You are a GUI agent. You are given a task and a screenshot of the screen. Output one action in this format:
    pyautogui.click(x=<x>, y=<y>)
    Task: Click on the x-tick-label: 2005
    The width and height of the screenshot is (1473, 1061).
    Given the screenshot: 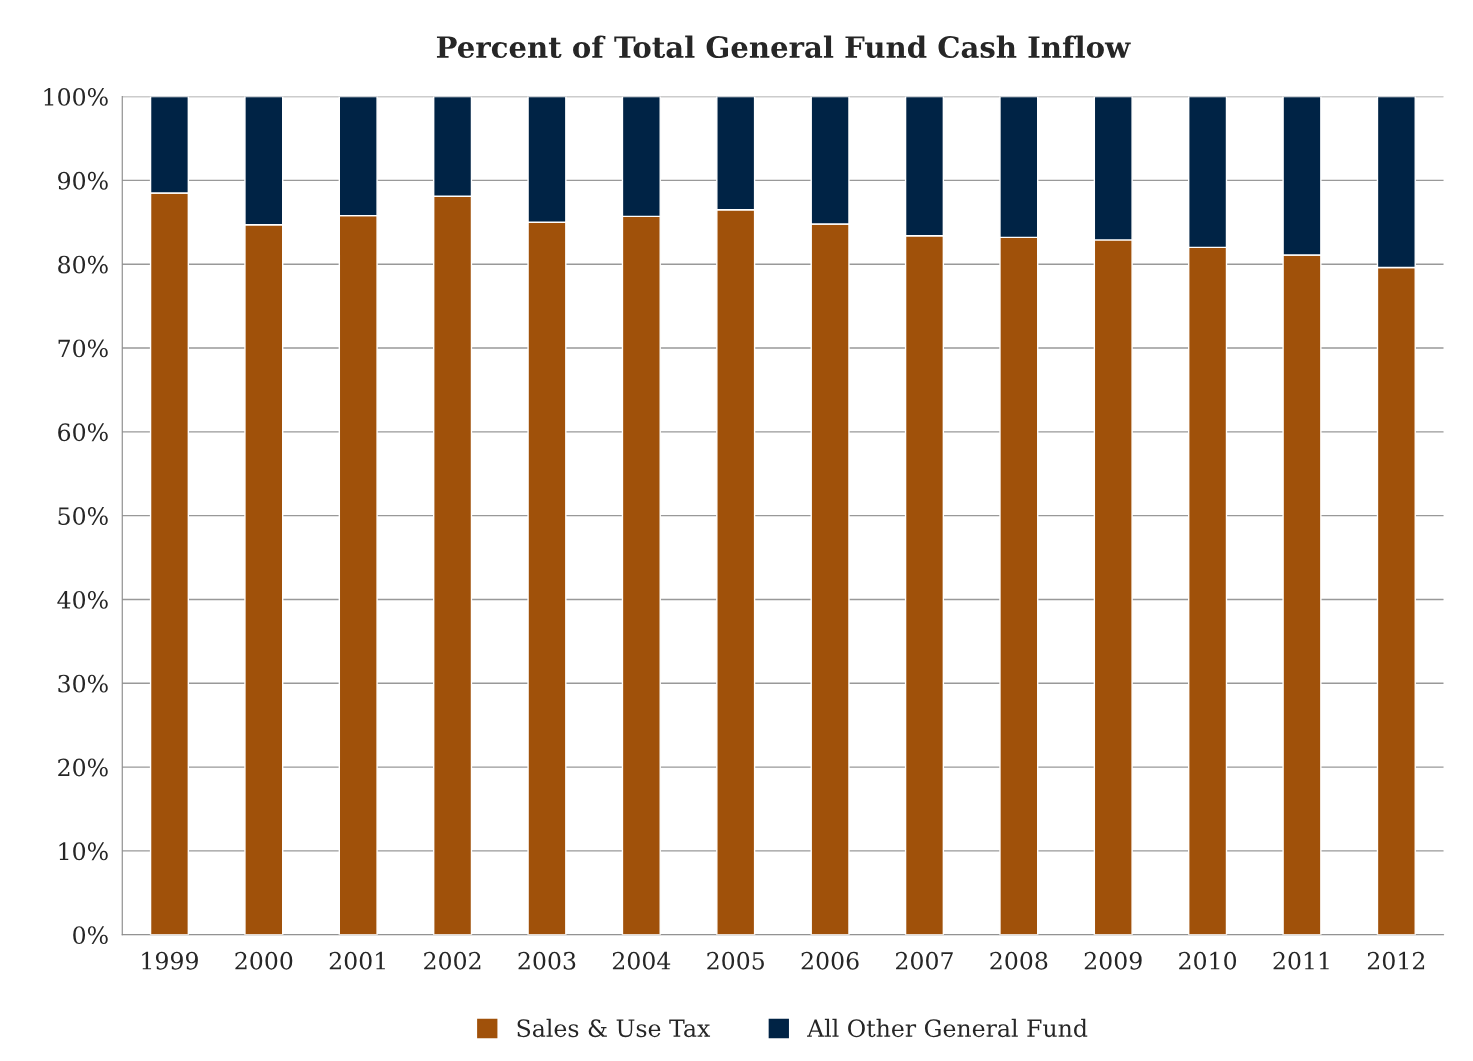 What is the action you would take?
    pyautogui.click(x=735, y=960)
    